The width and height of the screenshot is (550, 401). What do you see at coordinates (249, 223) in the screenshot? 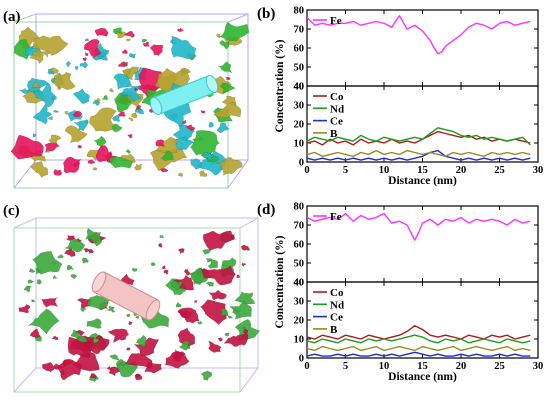
I see `panel-c-box-edge` at bounding box center [249, 223].